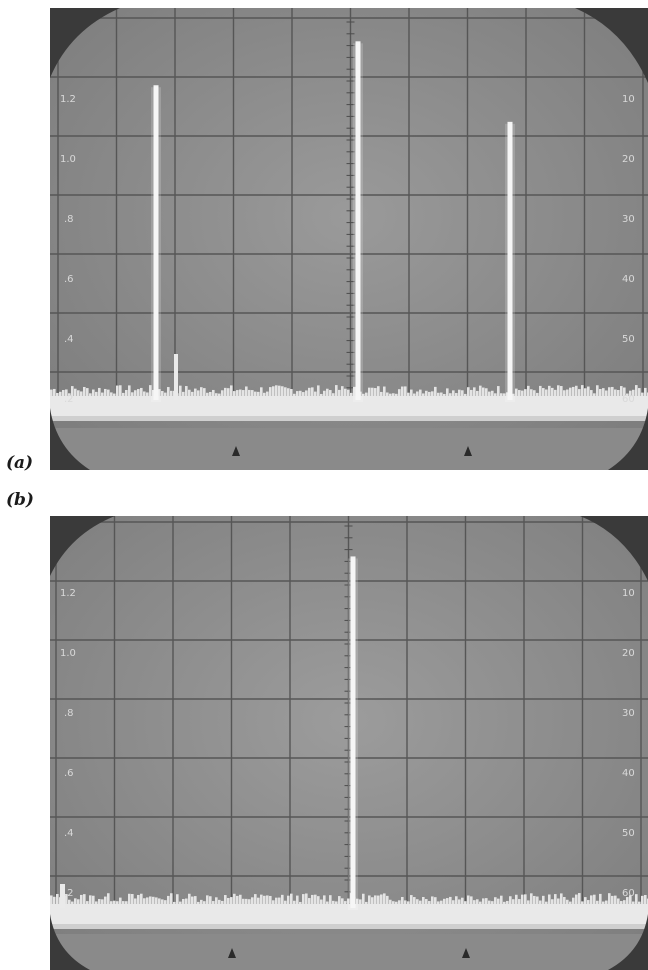 The image size is (648, 970). Describe the element at coordinates (20, 463) in the screenshot. I see `panel-a-label: (a)` at that location.